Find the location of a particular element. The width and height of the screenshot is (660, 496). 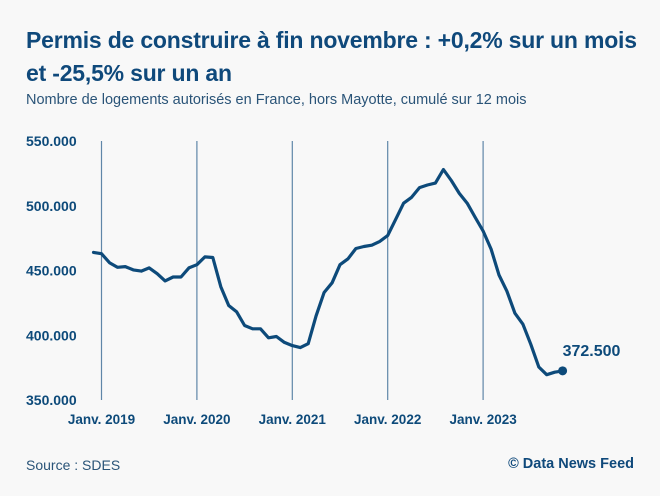

y-tick-label: 450.000 is located at coordinates (51, 271).